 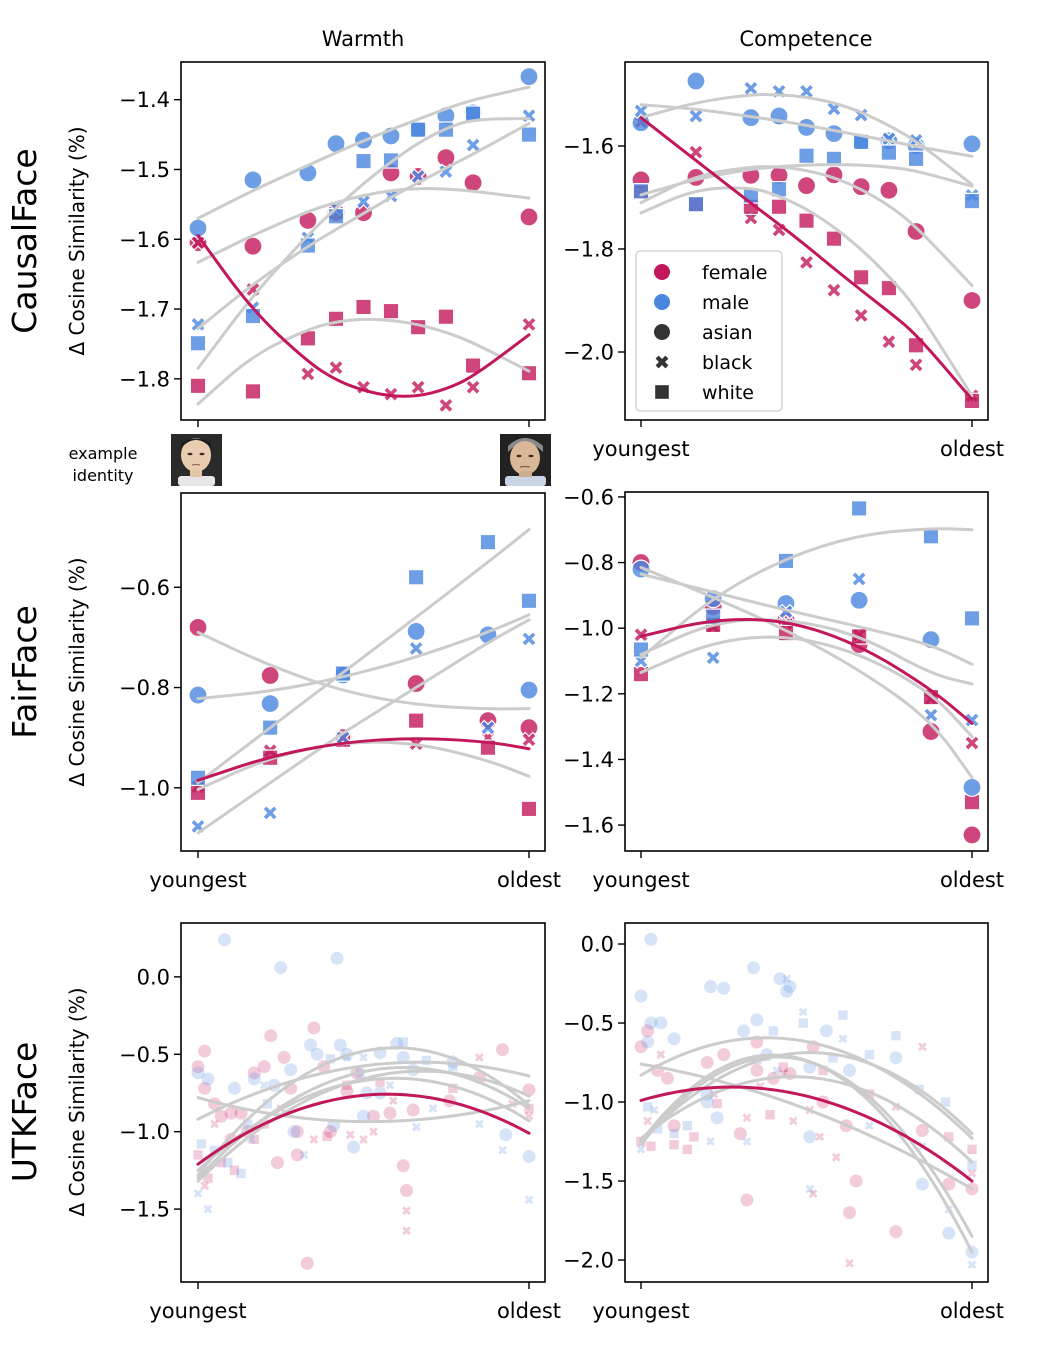 What do you see at coordinates (77, 240) in the screenshot?
I see `ylabel-causalface: Δ Cosine Similarity (%)` at bounding box center [77, 240].